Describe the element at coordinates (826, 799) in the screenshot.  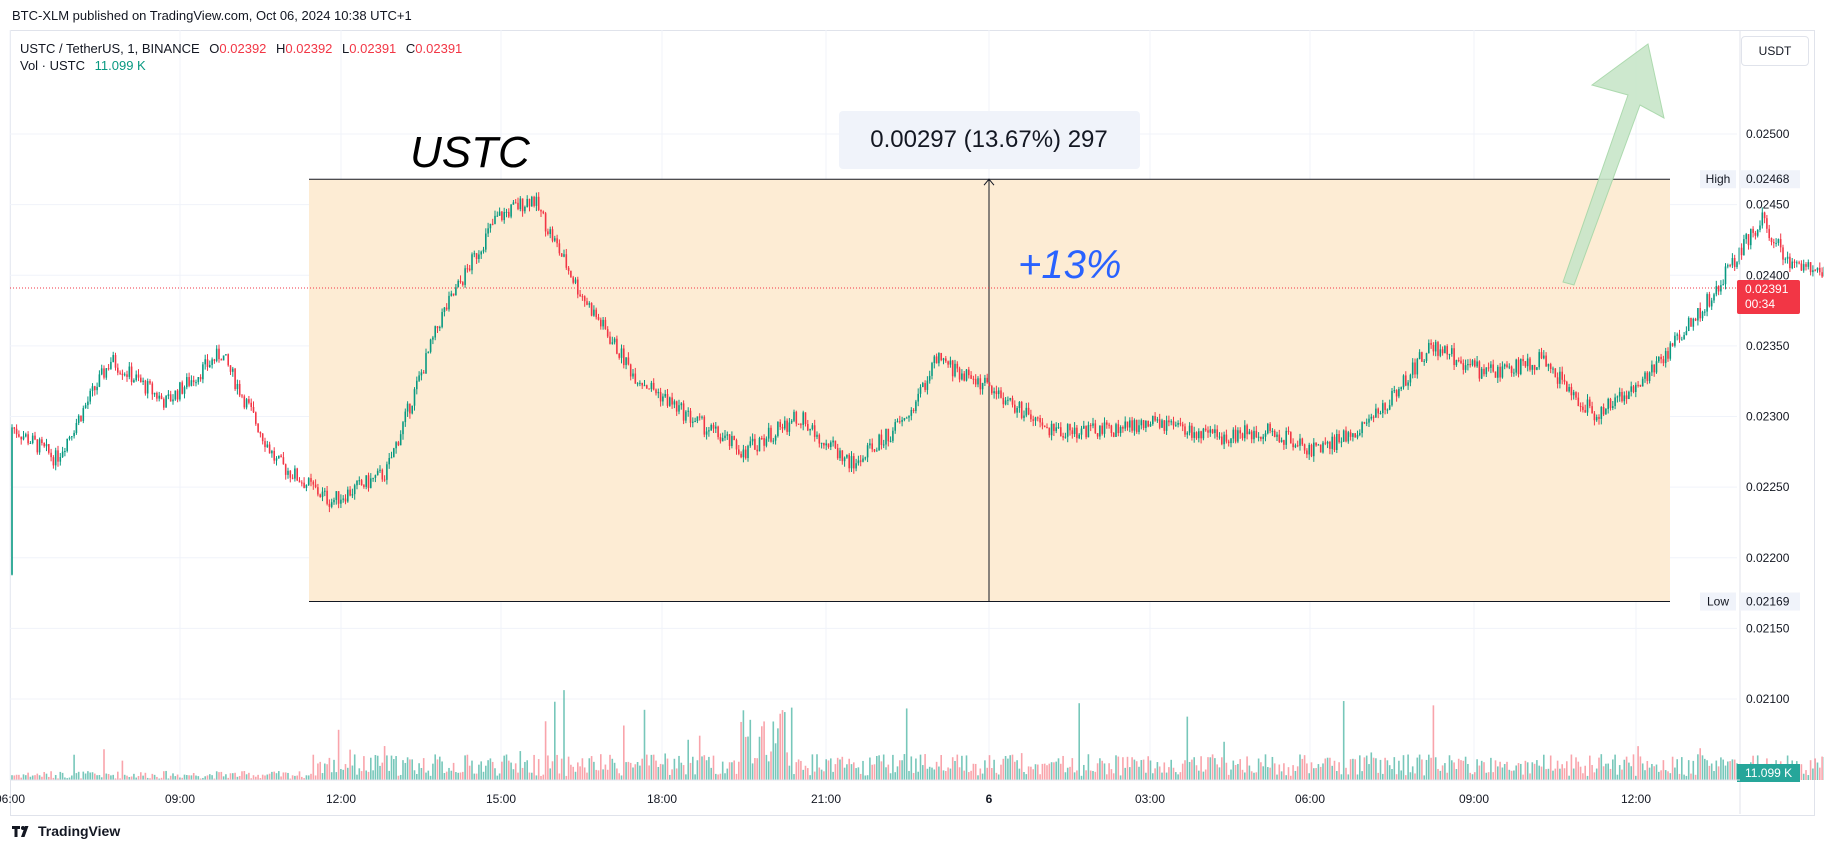
I see `time-tick-label: 21:00` at that location.